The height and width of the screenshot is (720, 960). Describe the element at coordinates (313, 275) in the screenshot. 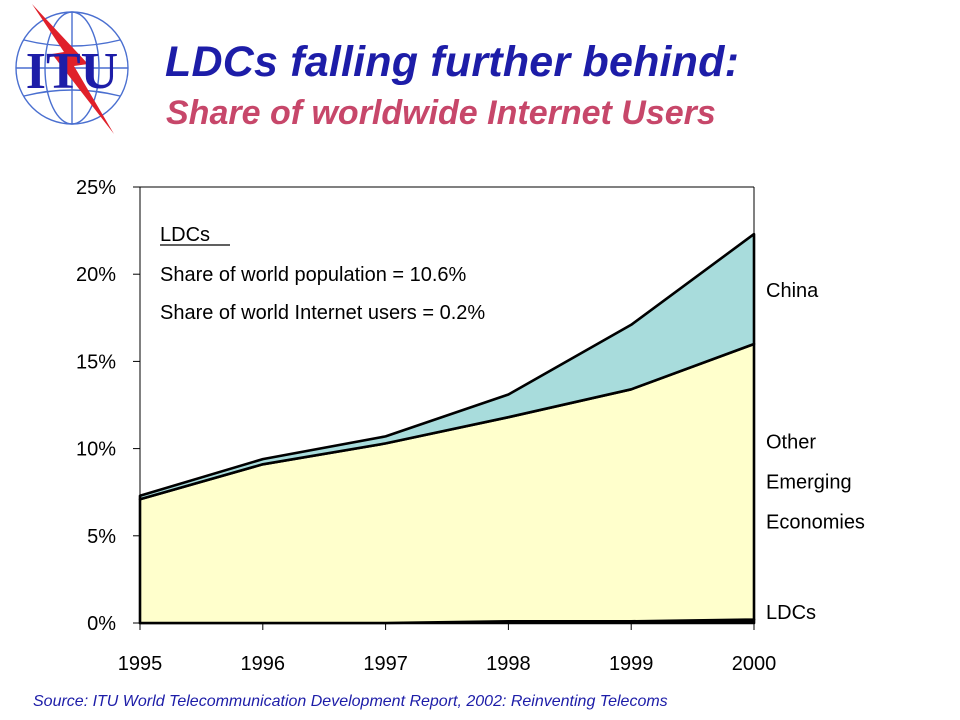

I see `annotation-line-1: Share of world population = 10.6%` at that location.